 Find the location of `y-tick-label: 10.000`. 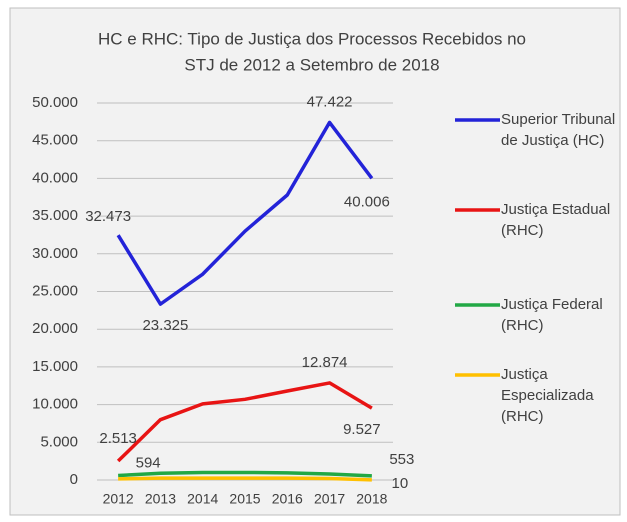

y-tick-label: 10.000 is located at coordinates (55, 404).